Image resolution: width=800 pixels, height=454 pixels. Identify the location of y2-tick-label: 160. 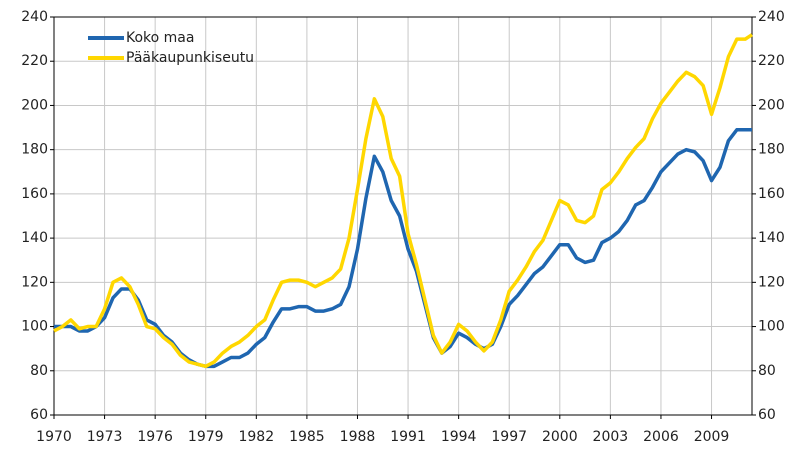
(771, 194).